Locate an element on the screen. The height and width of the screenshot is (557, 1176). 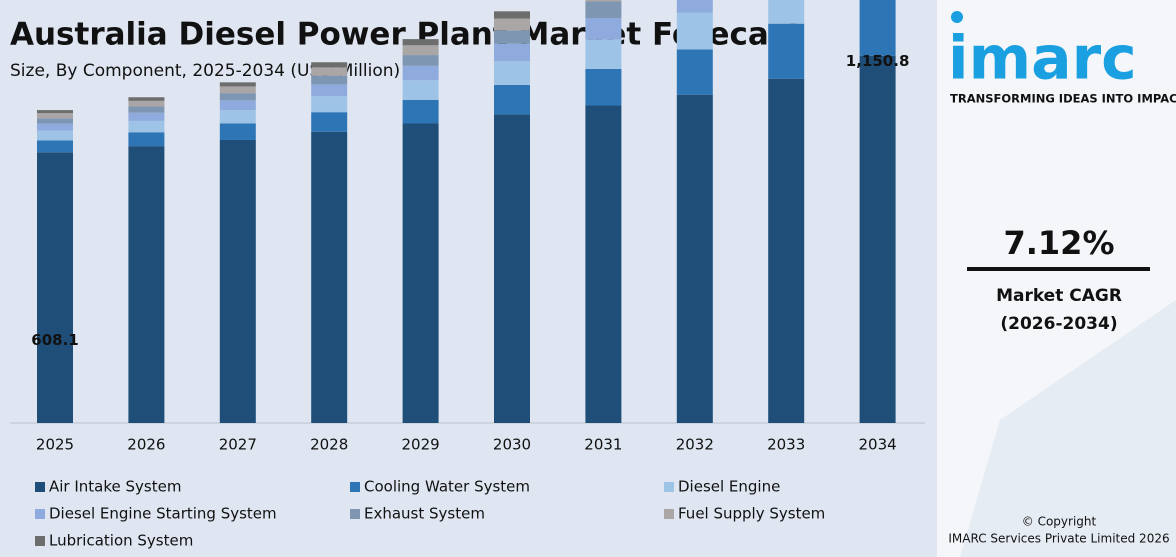
logo-dot is located at coordinates (957, 17).